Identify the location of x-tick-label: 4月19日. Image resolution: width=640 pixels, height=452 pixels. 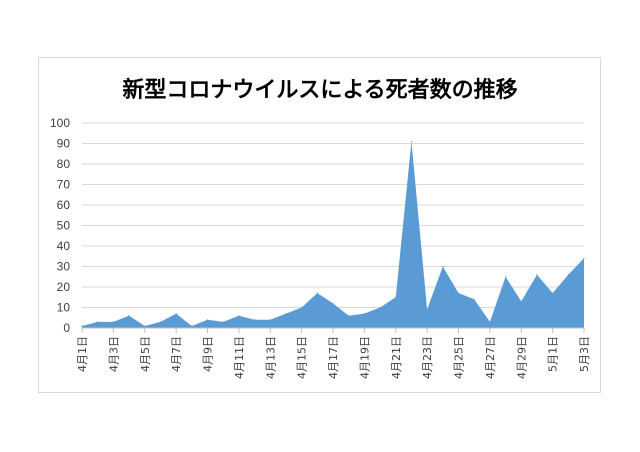
(364, 357).